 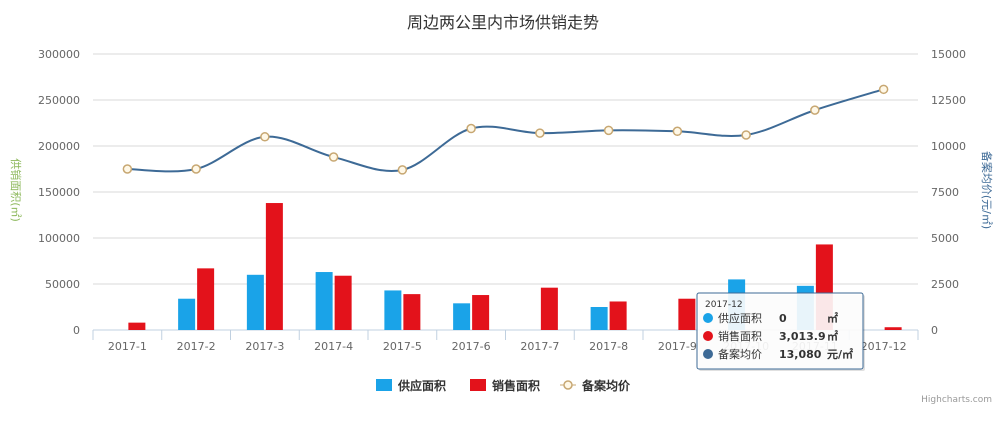 I want to click on tooltip-box, so click(x=780, y=331).